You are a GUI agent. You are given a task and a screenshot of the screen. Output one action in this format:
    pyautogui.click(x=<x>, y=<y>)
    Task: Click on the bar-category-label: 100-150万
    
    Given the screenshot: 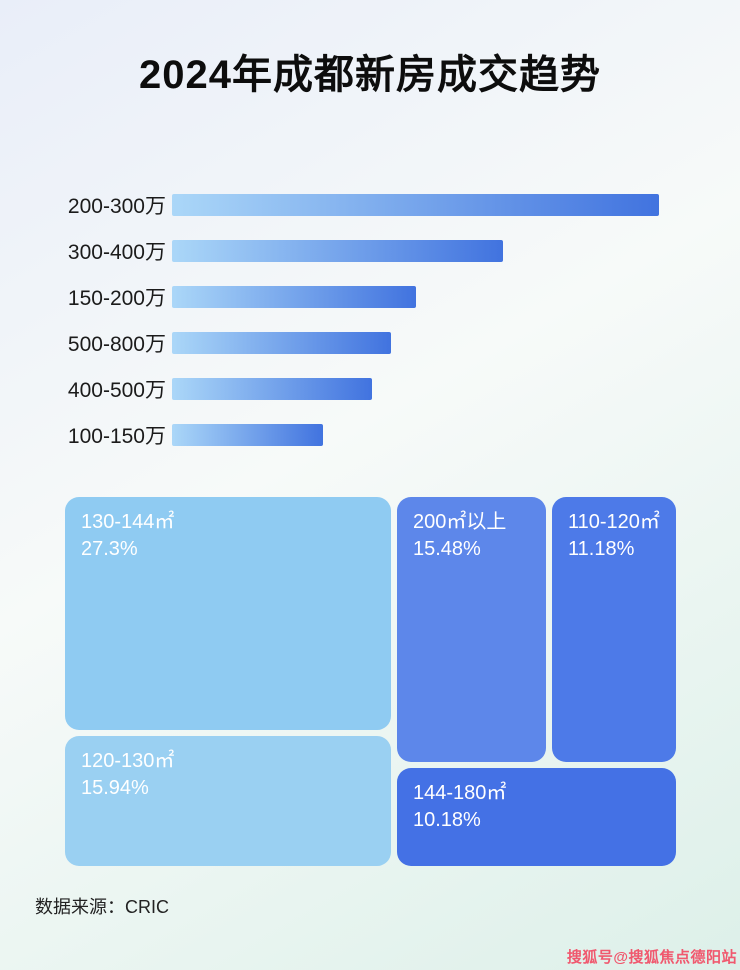 What is the action you would take?
    pyautogui.click(x=116, y=436)
    